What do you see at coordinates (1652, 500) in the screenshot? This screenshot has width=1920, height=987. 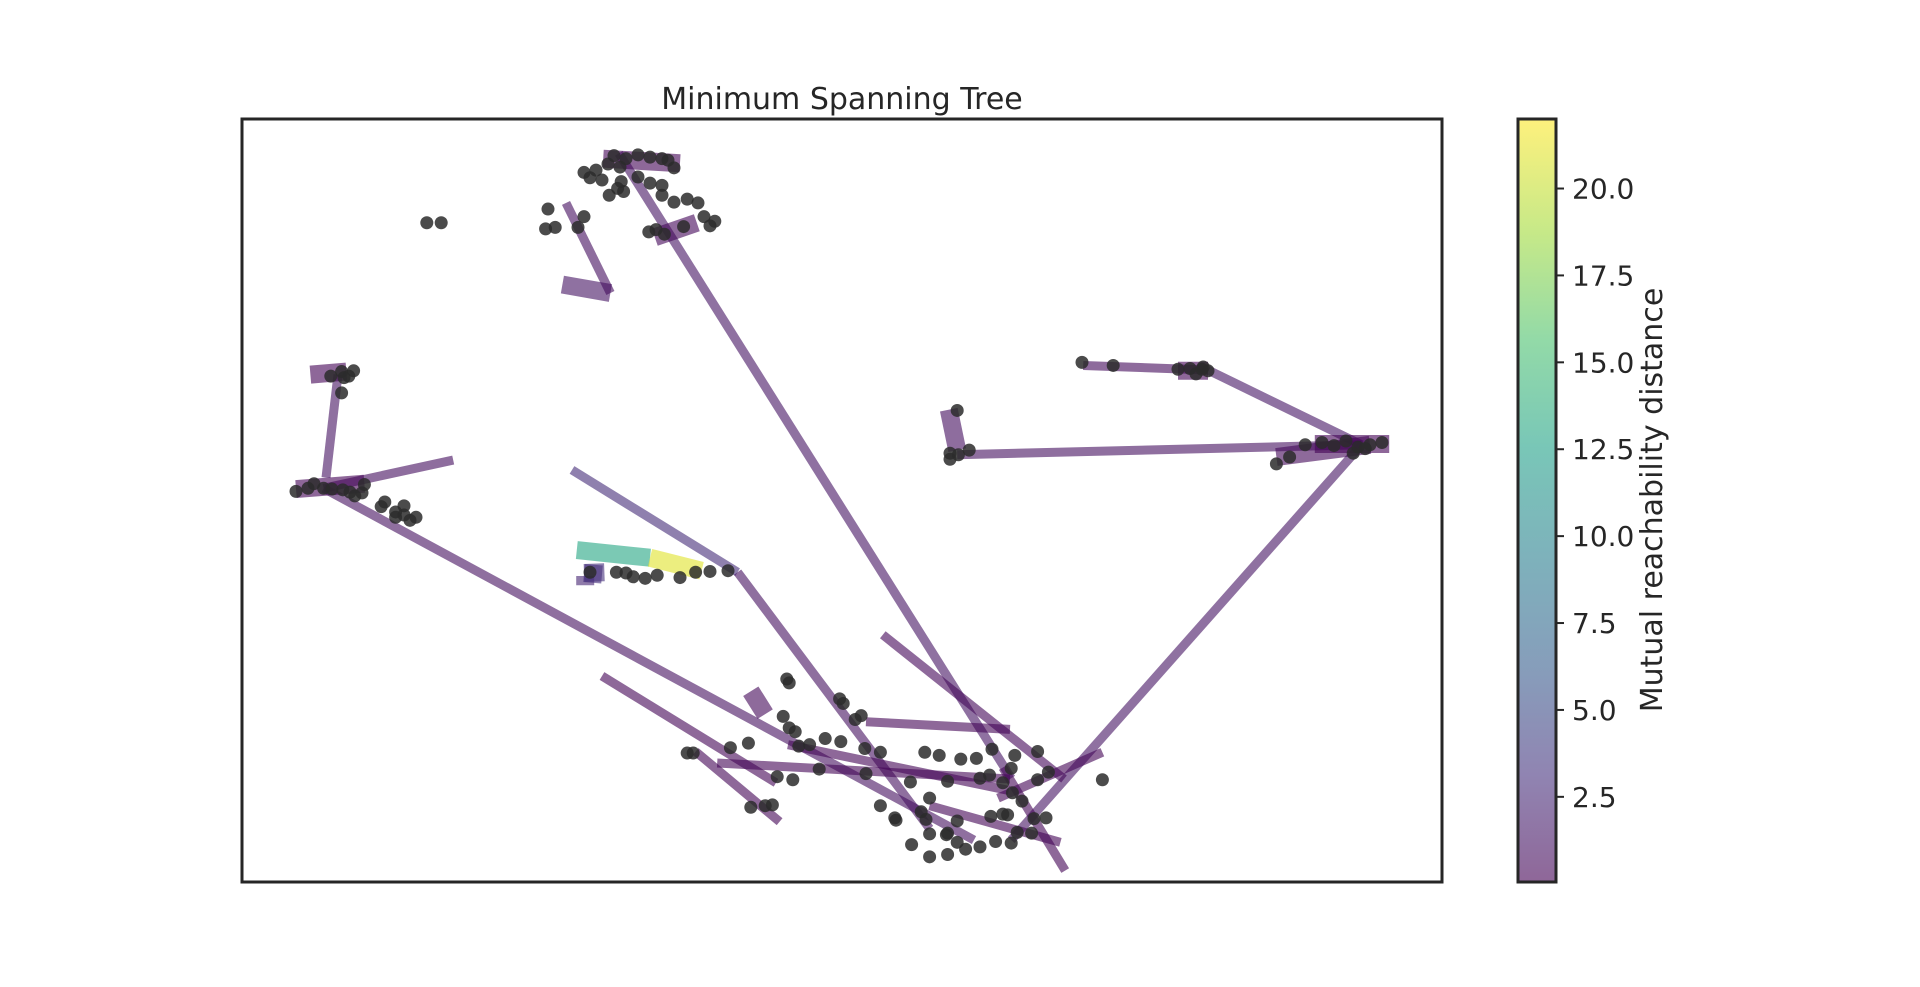 I see `colorbar-label: Mutual reachability distance` at bounding box center [1652, 500].